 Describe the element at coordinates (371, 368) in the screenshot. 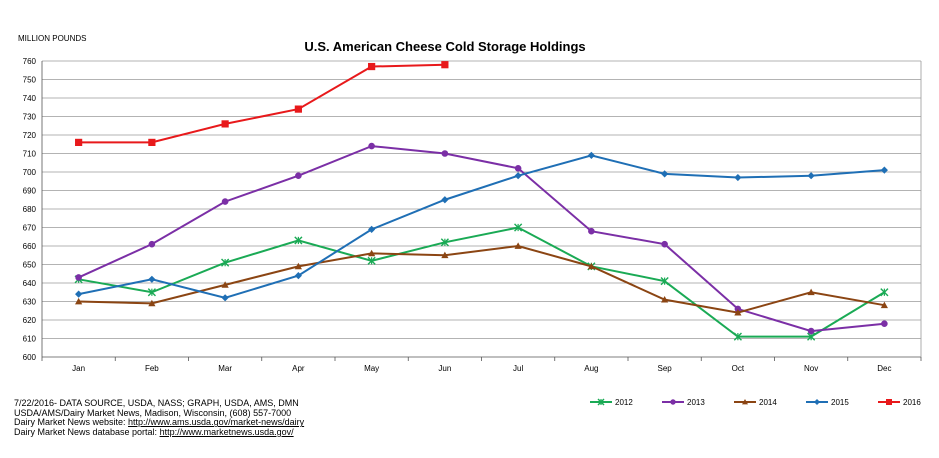

I see `x-tick-label: May` at that location.